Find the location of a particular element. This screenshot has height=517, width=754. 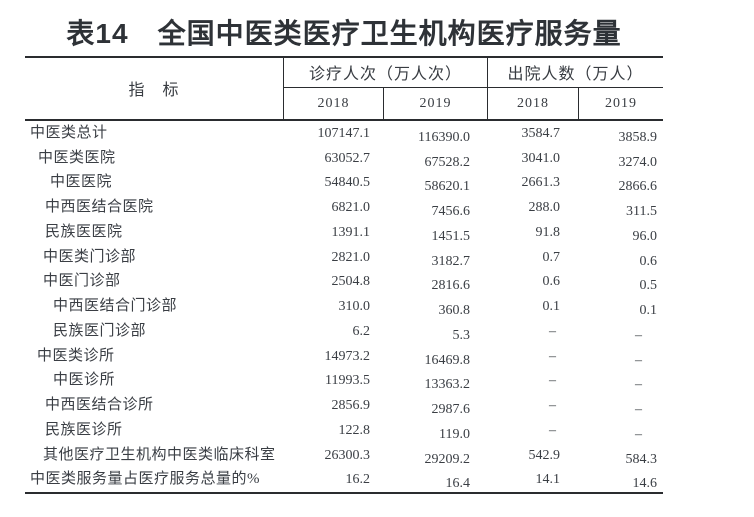

table-row: 民族医医院 1391.1 1451.5 91.8 96.0 is located at coordinates (377, 232).